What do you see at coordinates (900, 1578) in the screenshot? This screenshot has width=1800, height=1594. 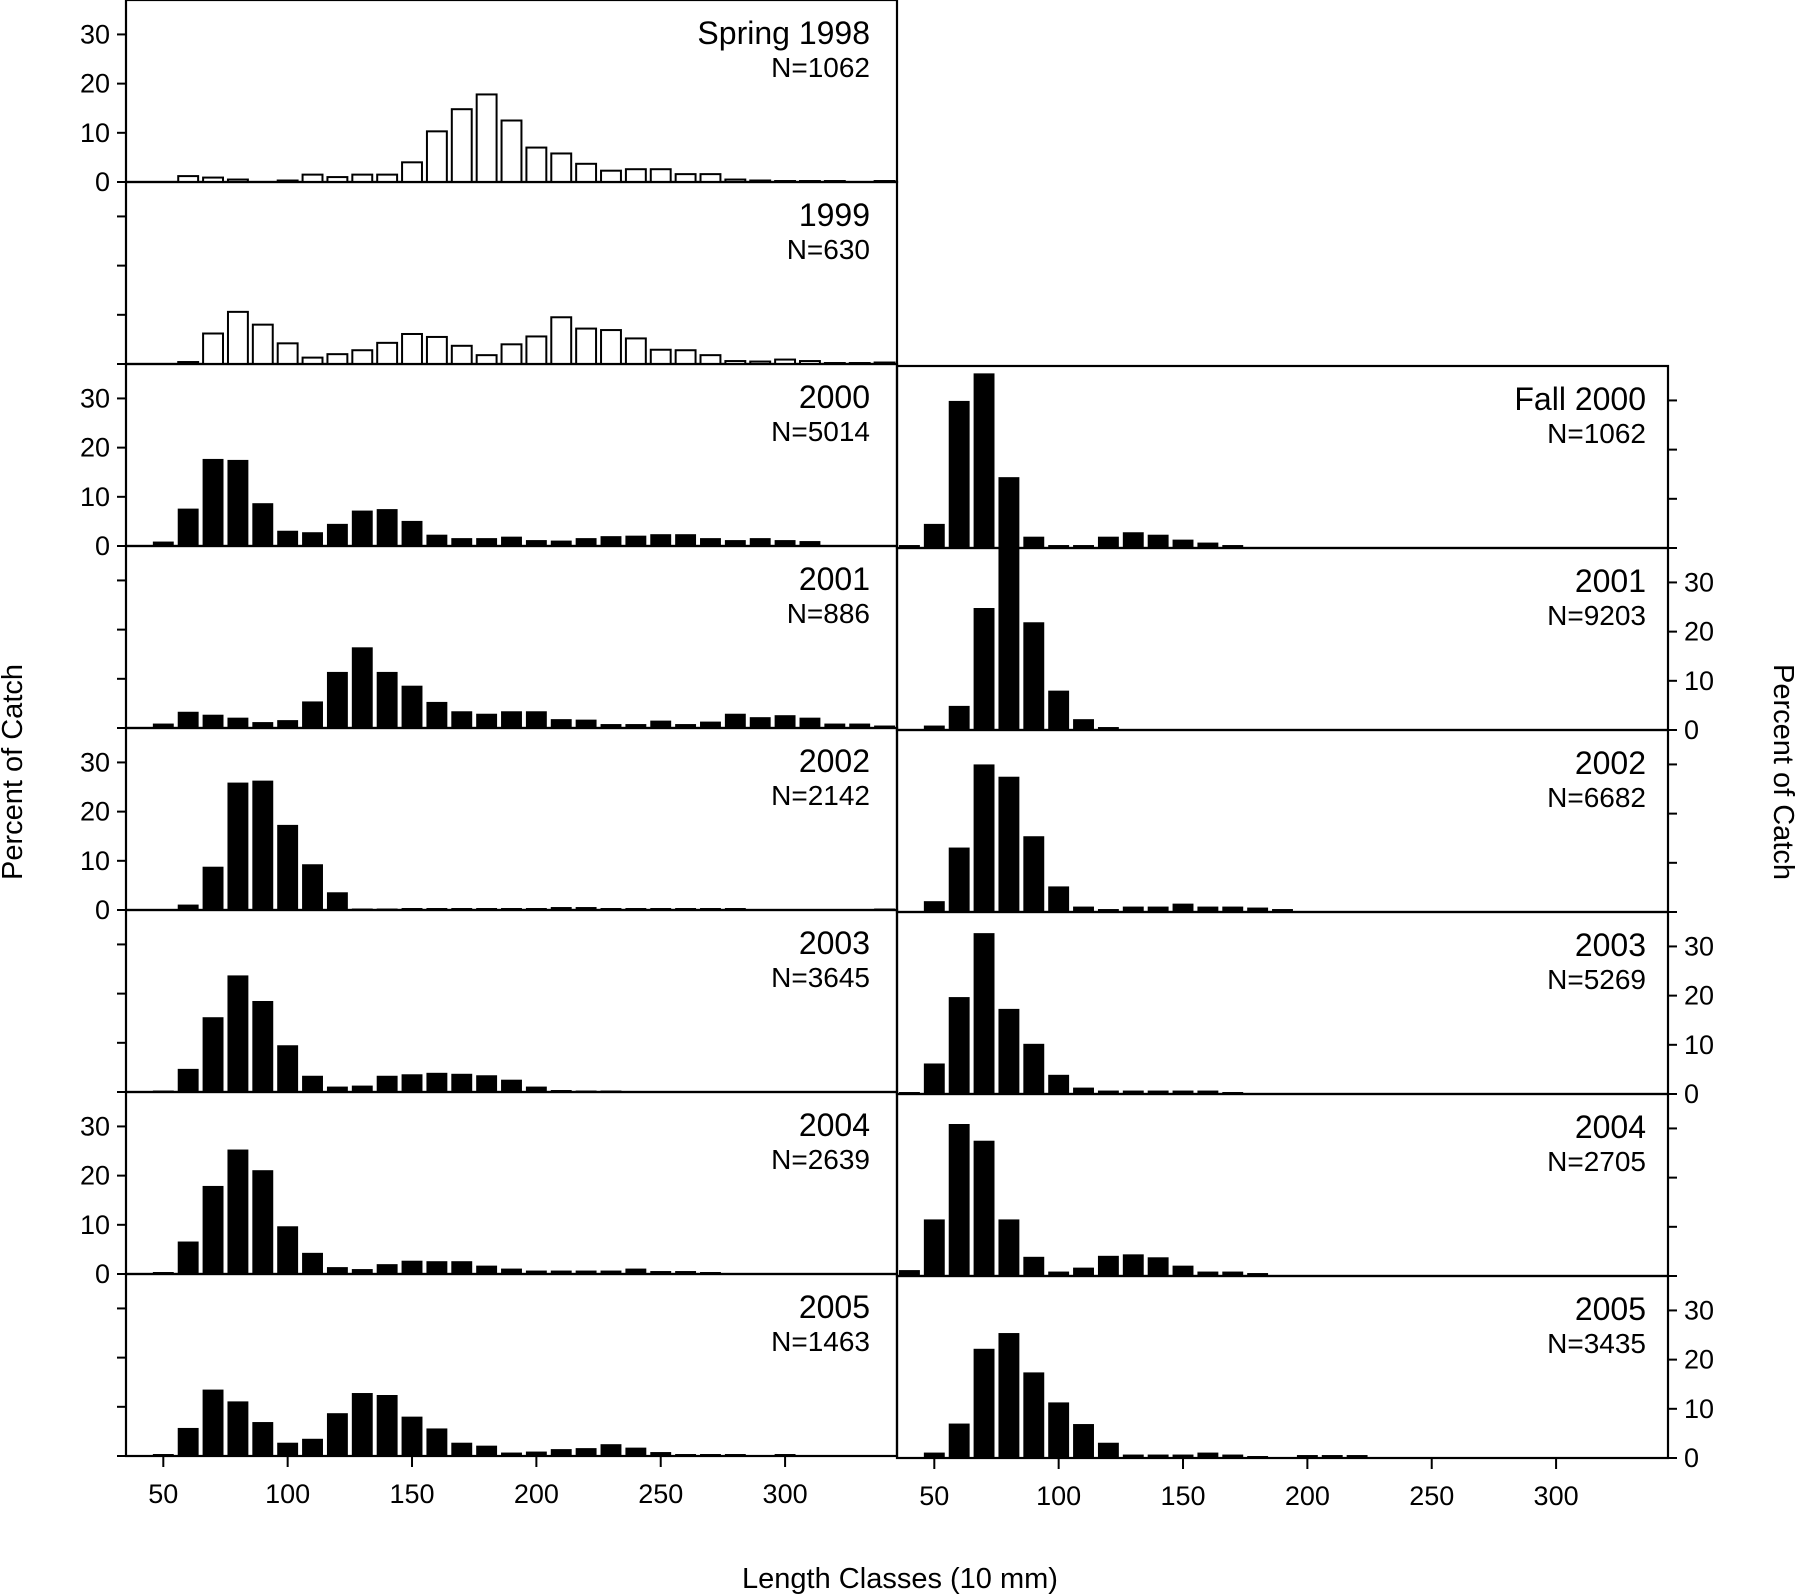 I see `x-axis-title: Length Classes (10 mm)` at bounding box center [900, 1578].